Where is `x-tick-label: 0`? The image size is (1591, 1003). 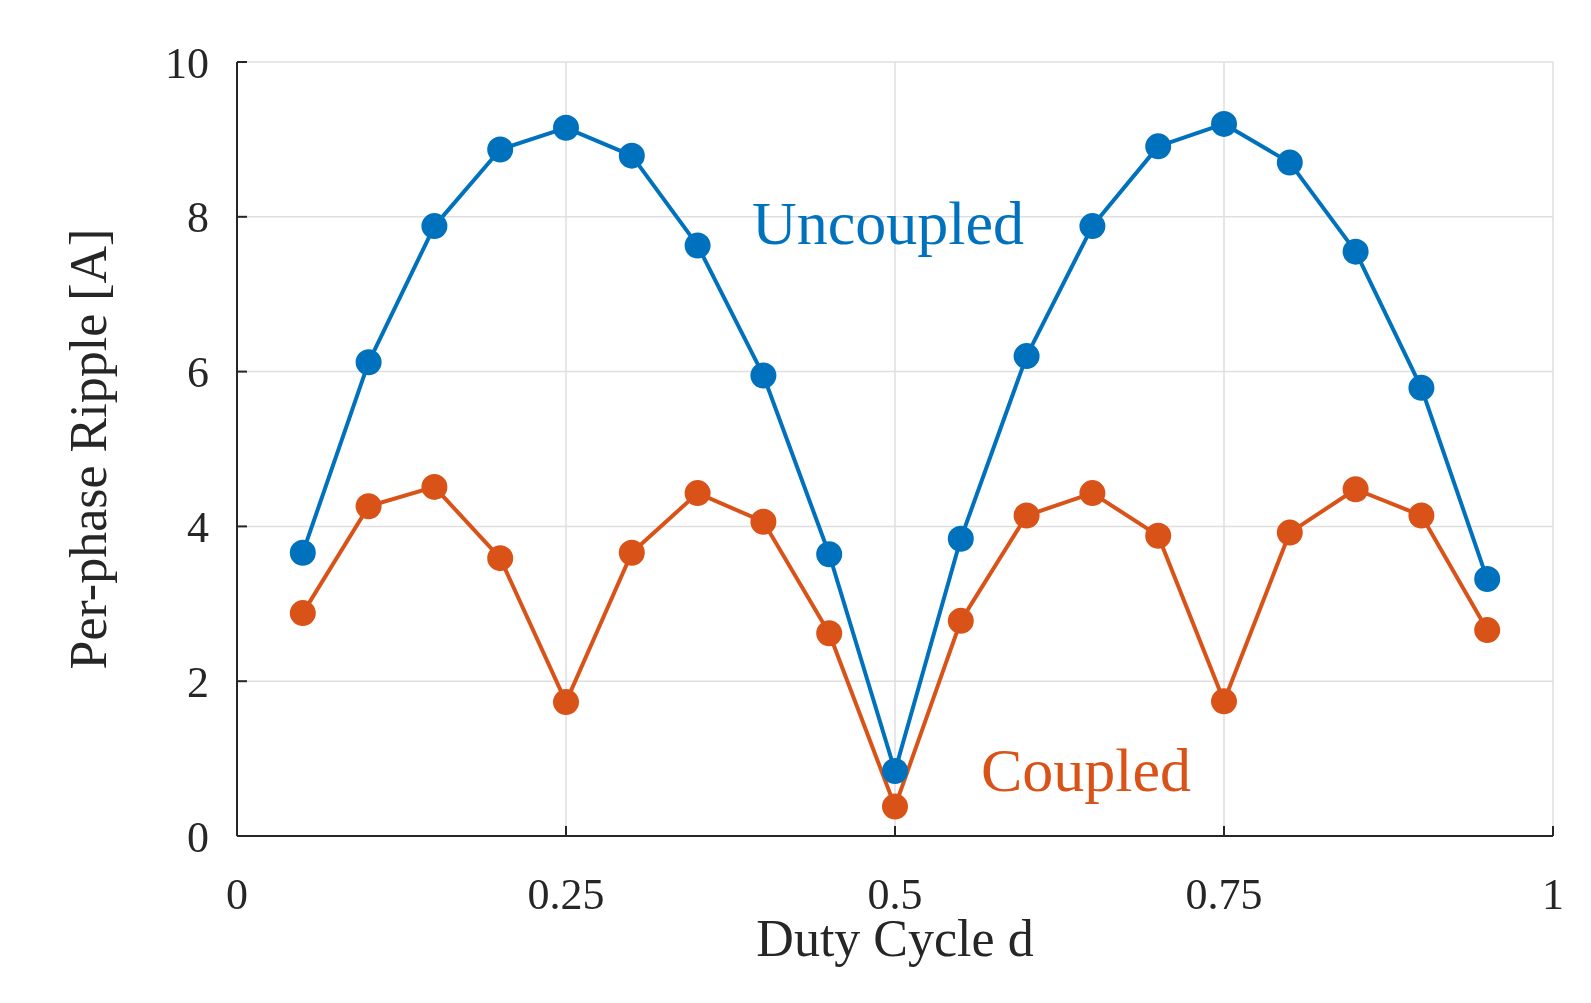 x-tick-label: 0 is located at coordinates (237, 895).